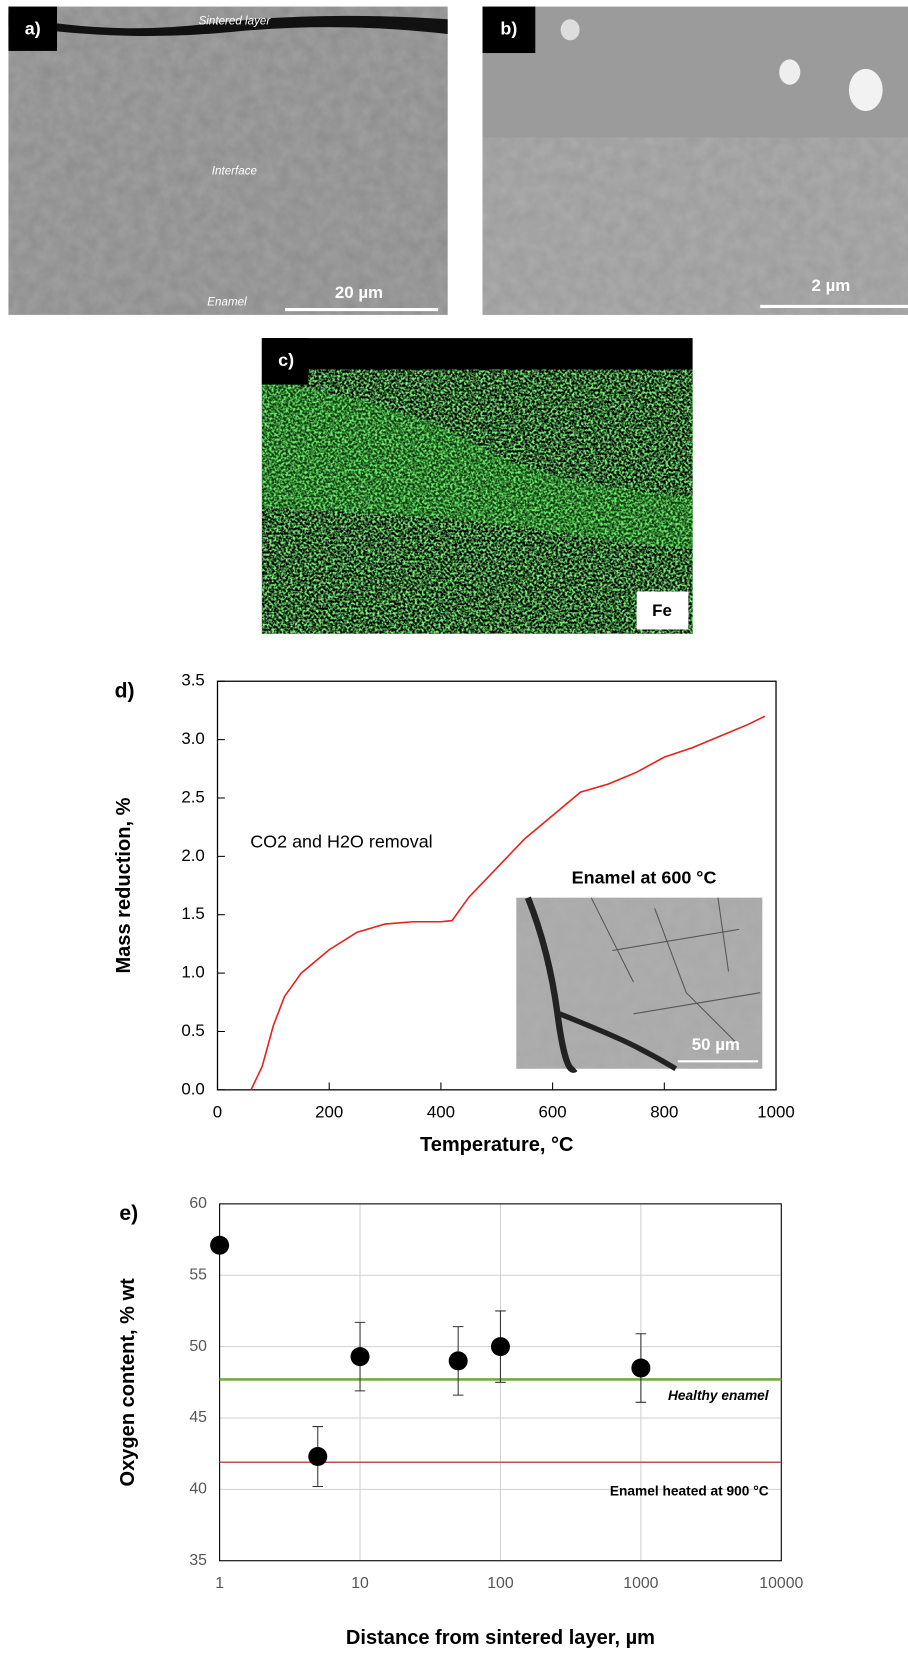 The height and width of the screenshot is (1656, 908). What do you see at coordinates (128, 1382) in the screenshot?
I see `y-axis-label: Oxygen content, % wt` at bounding box center [128, 1382].